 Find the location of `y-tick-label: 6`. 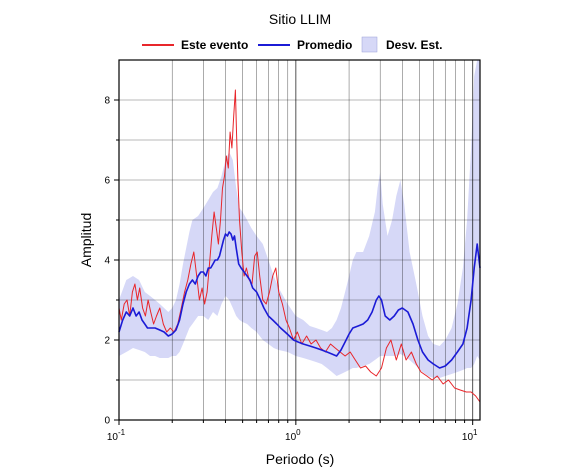

y-tick-label: 6 is located at coordinates (107, 181).